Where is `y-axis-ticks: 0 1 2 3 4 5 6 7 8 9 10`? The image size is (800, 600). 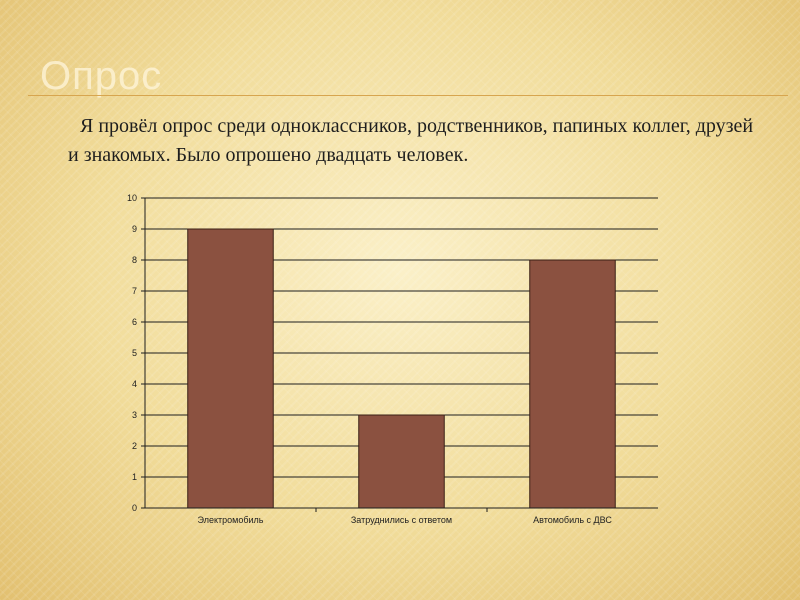
y-axis-ticks: 0 1 2 3 4 5 6 7 8 9 10 is located at coordinates (136, 353).